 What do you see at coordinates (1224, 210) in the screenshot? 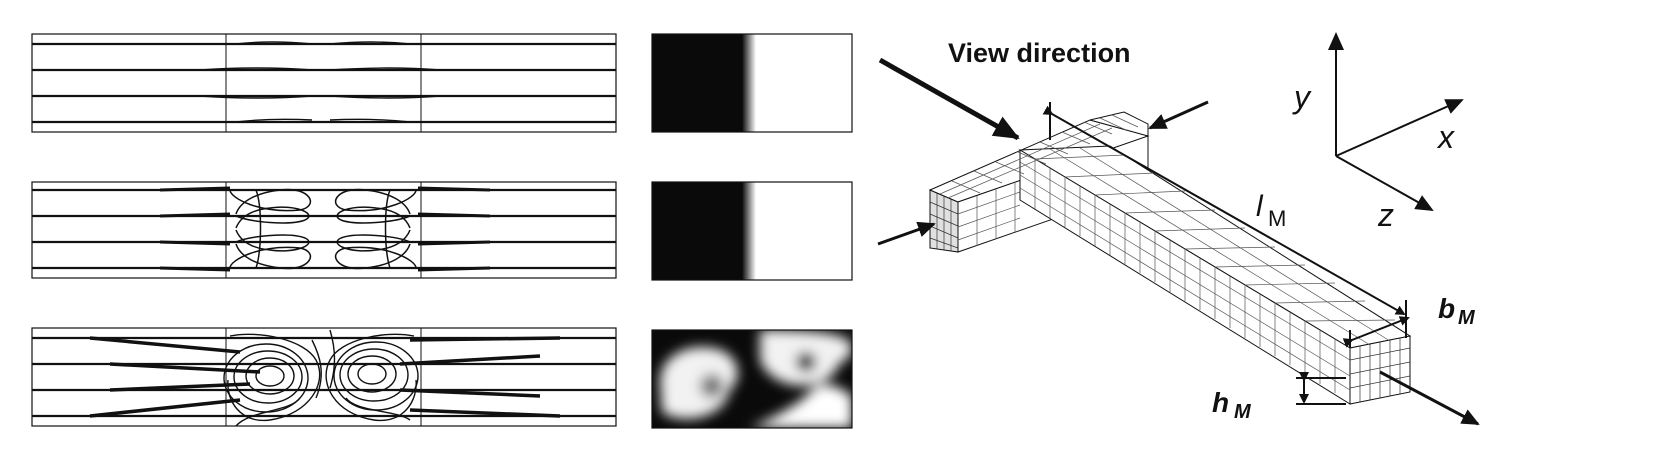
I see `length-dimension` at bounding box center [1224, 210].